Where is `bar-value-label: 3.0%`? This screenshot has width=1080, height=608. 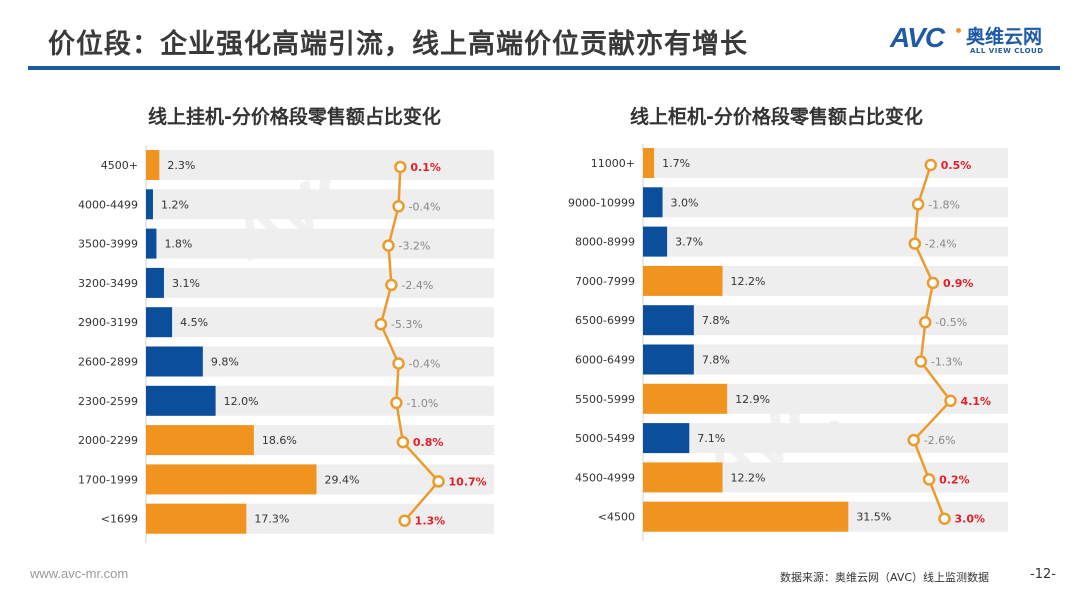
bar-value-label: 3.0% is located at coordinates (685, 202).